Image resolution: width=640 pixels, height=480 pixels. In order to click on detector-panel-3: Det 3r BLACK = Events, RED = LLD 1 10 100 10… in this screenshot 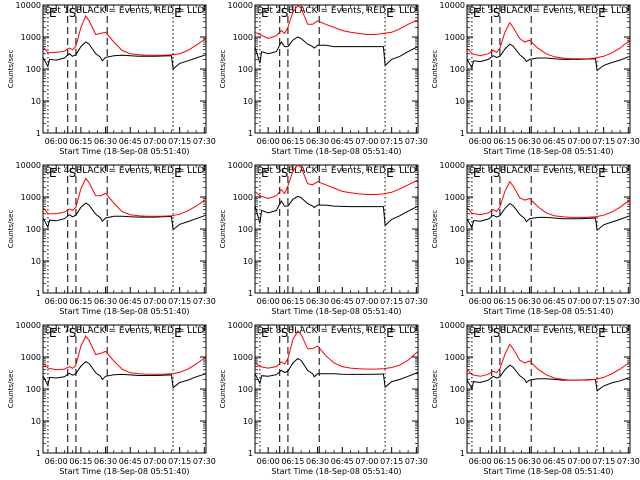, I will do `click(535, 78)`.